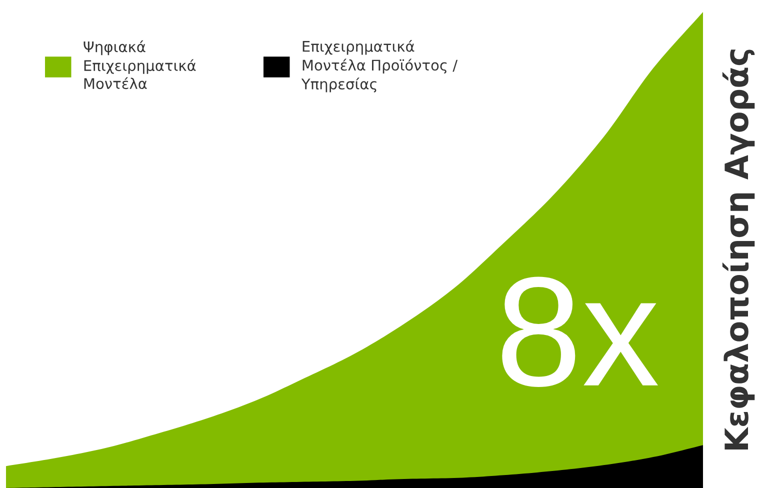  I want to click on annotation: 8x, so click(580, 331).